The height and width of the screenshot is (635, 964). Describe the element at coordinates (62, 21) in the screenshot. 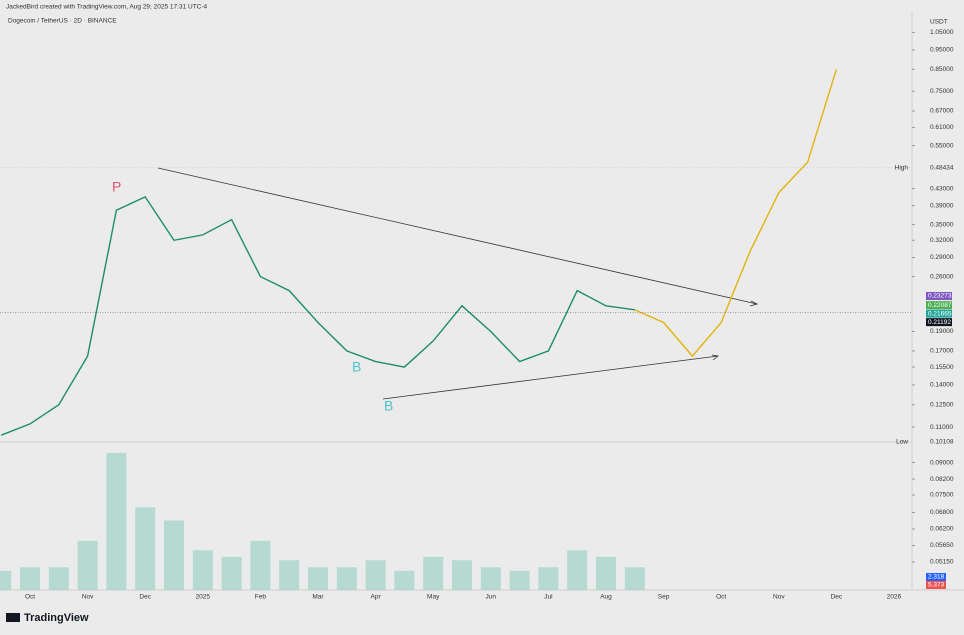

I see `symbol: Dogecoin / TetherUS · 2D · BINANCE` at that location.